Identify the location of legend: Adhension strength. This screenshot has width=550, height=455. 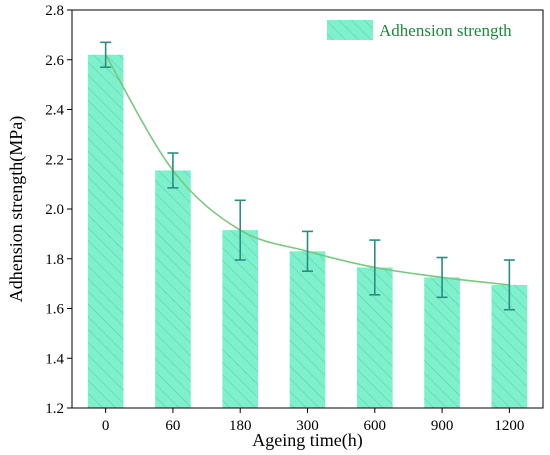
(419, 30).